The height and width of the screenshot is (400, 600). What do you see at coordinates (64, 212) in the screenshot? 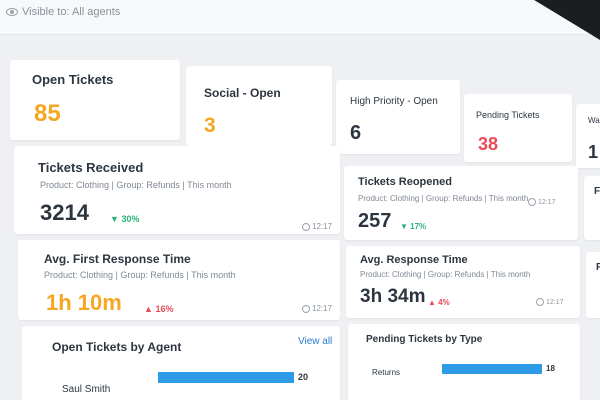
I see `metric-value: 3214` at bounding box center [64, 212].